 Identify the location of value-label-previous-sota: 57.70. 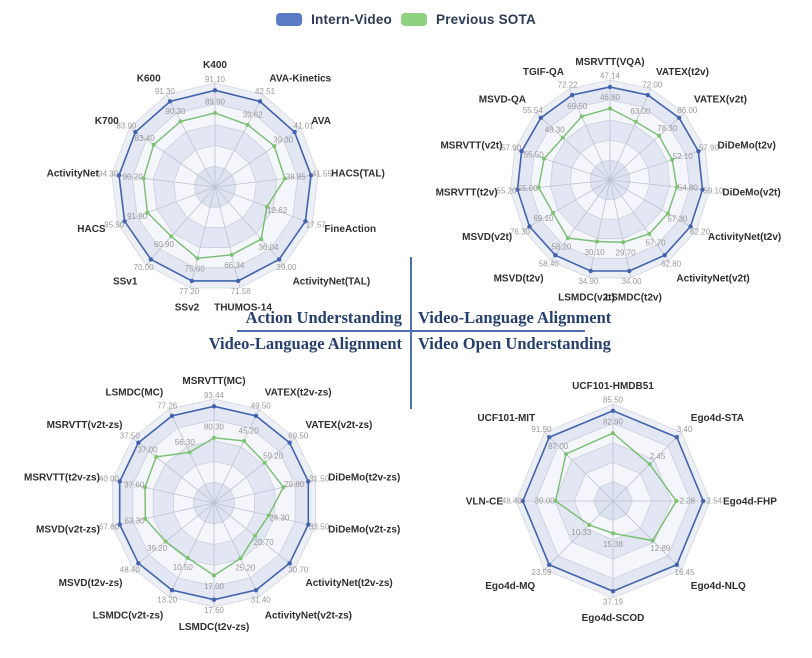
(656, 242).